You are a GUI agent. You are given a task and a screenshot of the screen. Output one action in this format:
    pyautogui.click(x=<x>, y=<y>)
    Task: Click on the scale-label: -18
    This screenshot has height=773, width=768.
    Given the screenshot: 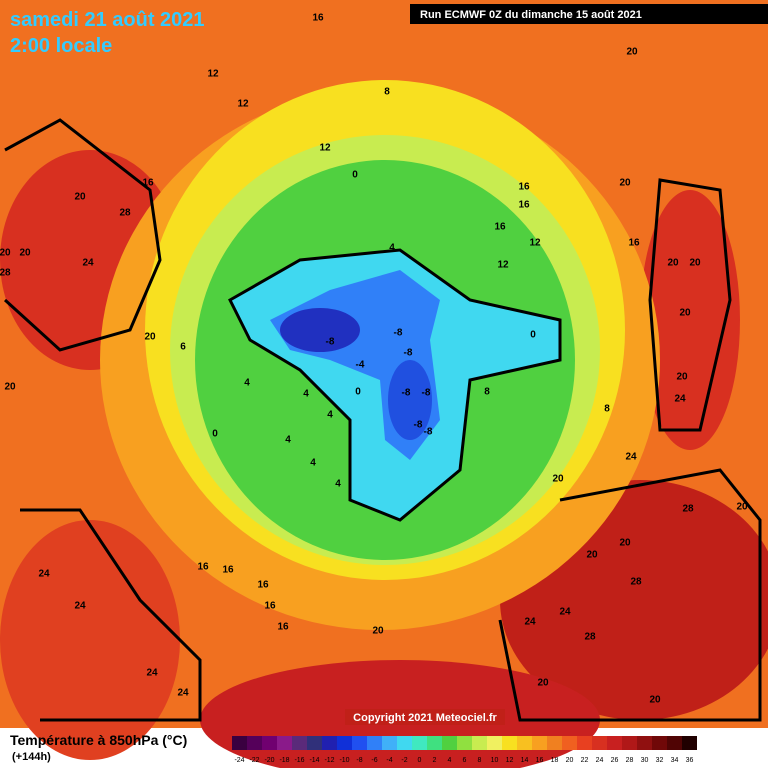 What is the action you would take?
    pyautogui.click(x=284, y=760)
    